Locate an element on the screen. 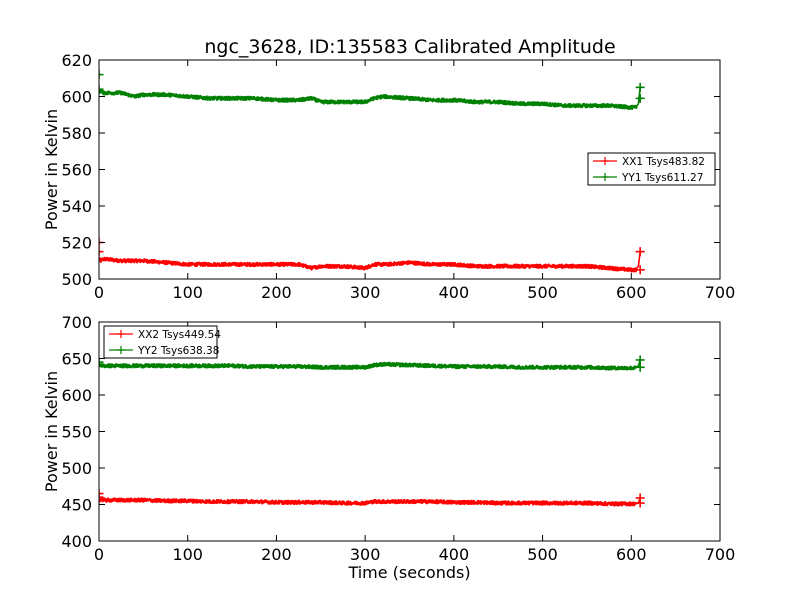 The image size is (800, 600). legend-entry: XX1 Tsys483.82 is located at coordinates (649, 162).